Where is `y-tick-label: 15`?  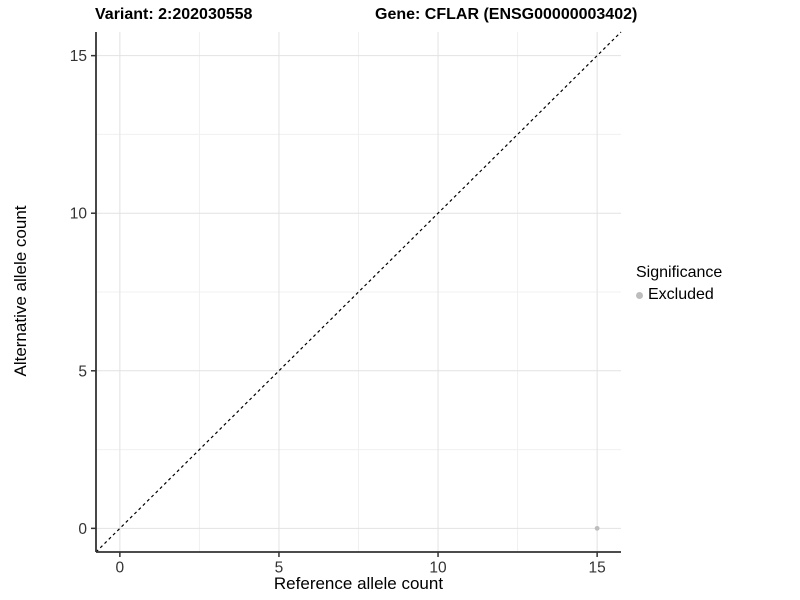
y-tick-label: 15 is located at coordinates (78, 56).